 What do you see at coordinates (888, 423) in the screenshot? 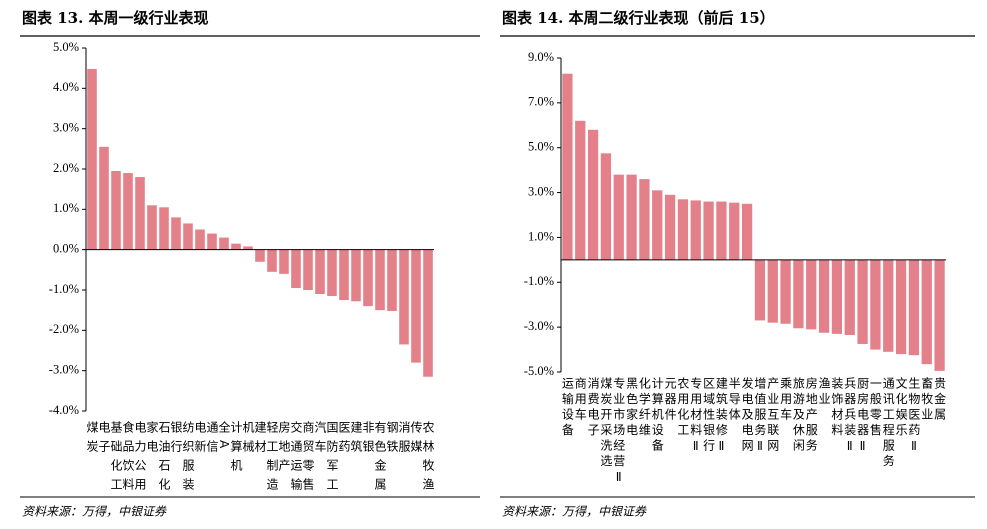
I see `x-tick-label: 通讯工程服务` at bounding box center [888, 423].